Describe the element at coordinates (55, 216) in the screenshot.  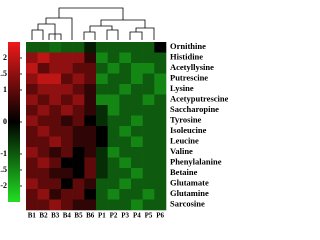
I see `column-label: B3` at that location.